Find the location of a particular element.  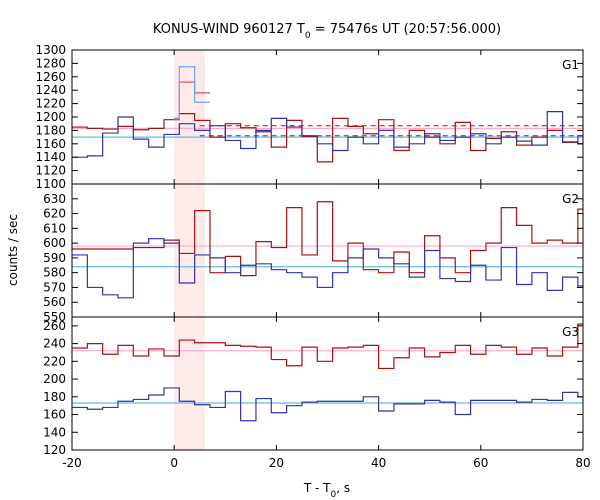

y-tick-label: 620 is located at coordinates (54, 214).